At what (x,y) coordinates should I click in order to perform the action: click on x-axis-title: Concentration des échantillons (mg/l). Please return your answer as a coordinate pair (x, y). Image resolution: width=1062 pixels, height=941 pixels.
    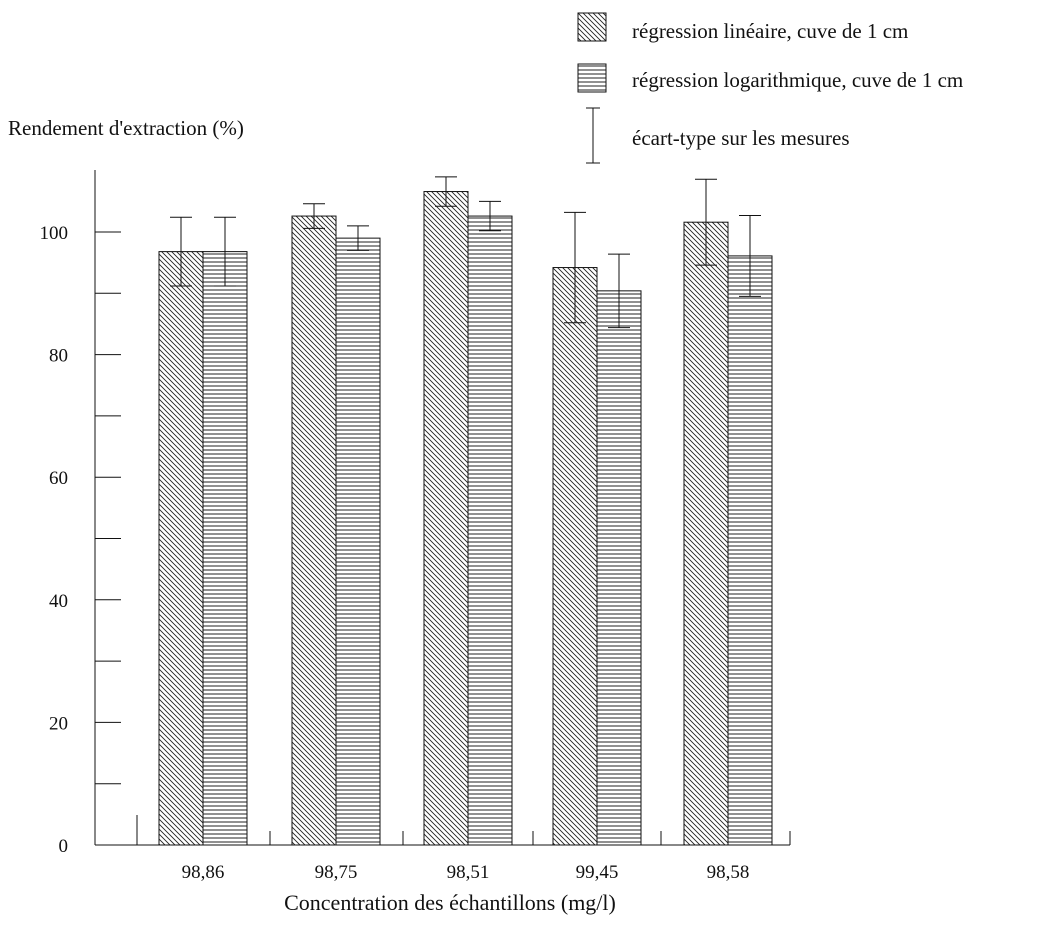
    Looking at the image, I should click on (450, 902).